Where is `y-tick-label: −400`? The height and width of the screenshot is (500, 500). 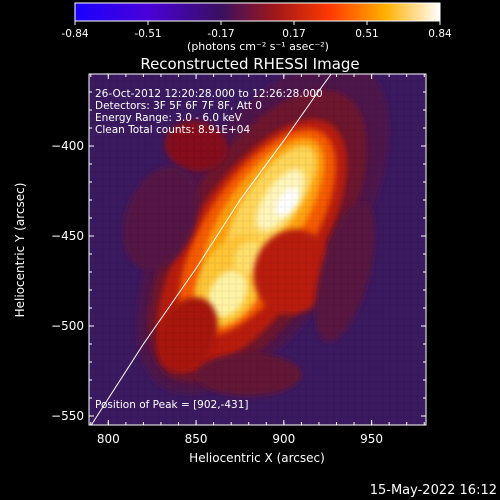
y-tick-label: −400 is located at coordinates (67, 146).